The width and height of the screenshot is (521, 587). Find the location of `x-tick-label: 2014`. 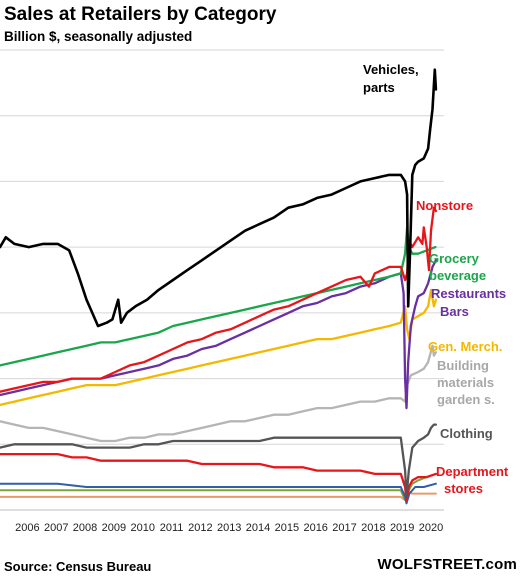

x-tick-label: 2014 is located at coordinates (258, 528).